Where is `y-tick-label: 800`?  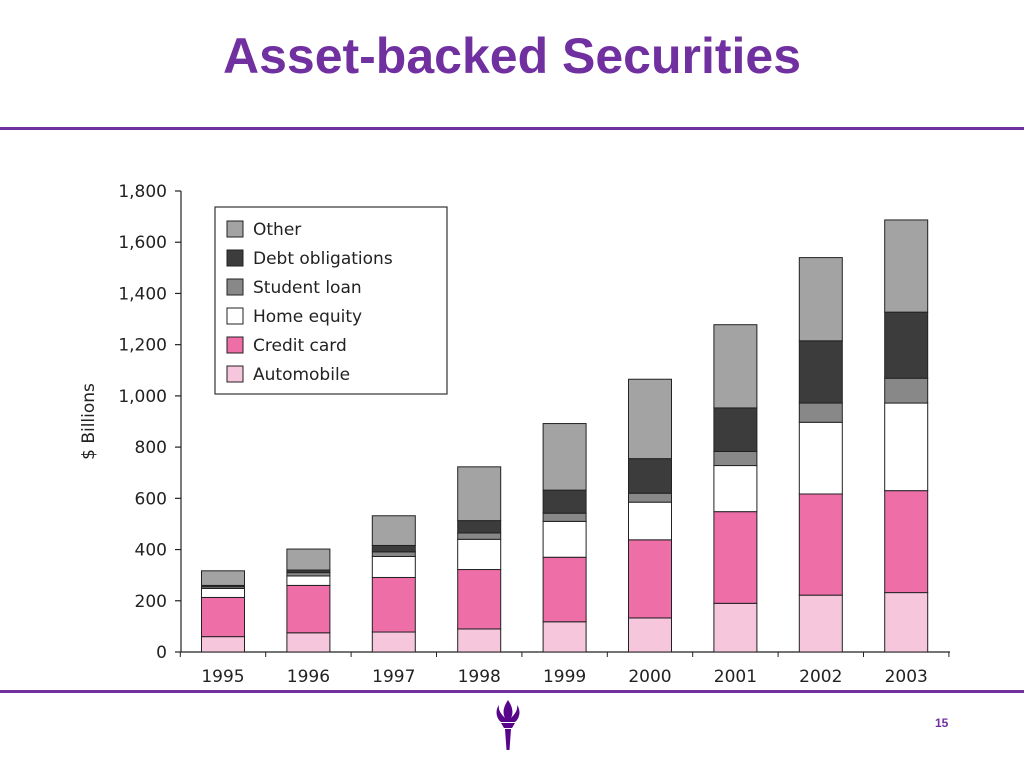
y-tick-label: 800 is located at coordinates (151, 448).